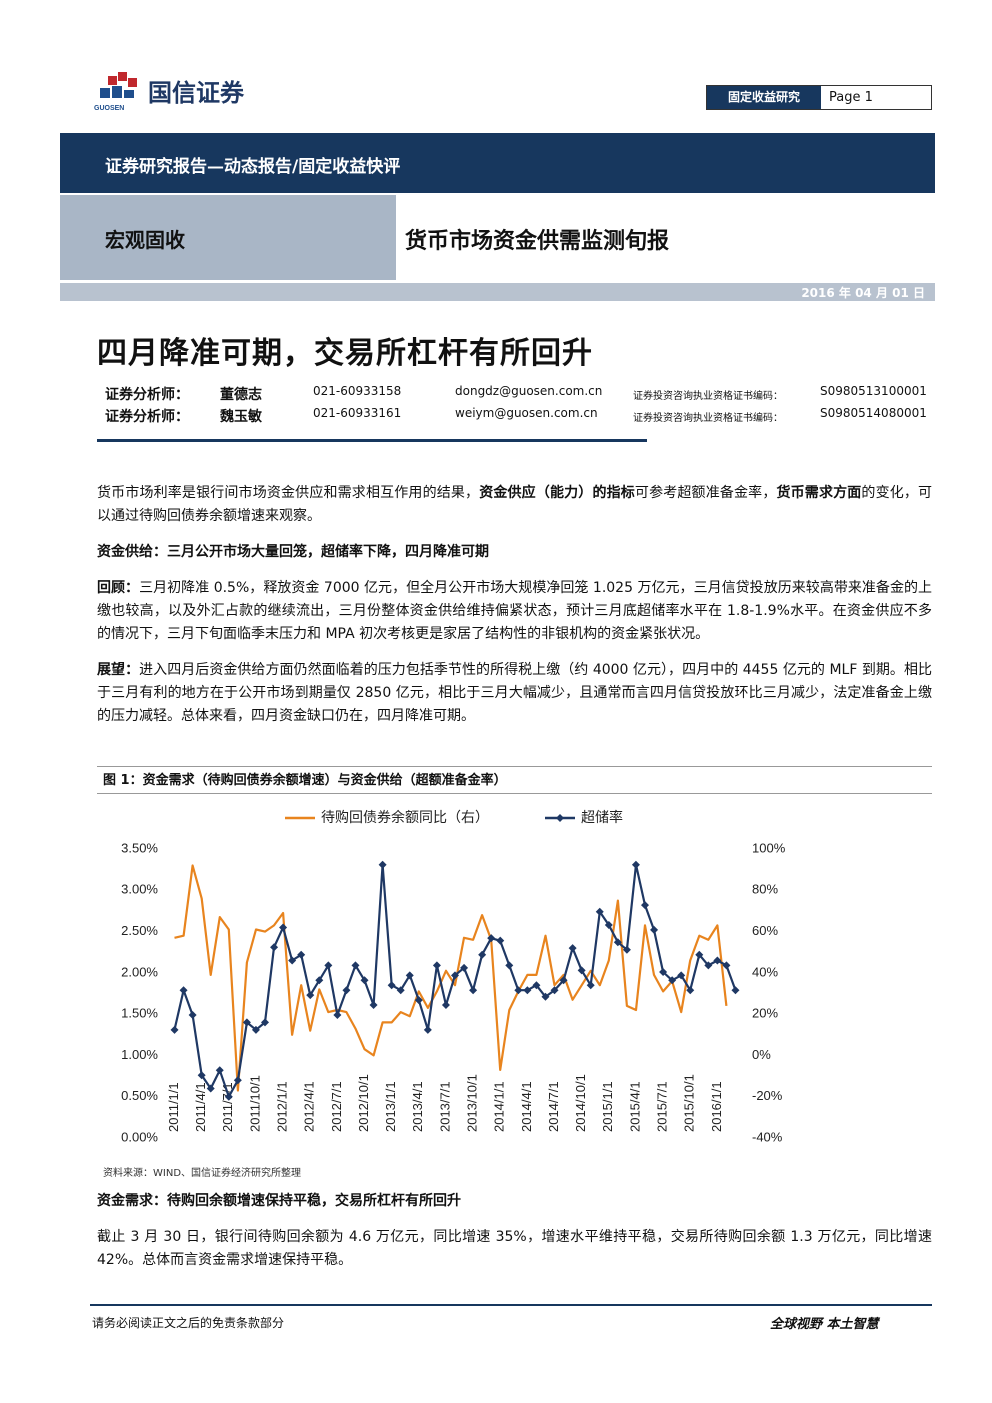 The width and height of the screenshot is (992, 1403). I want to click on text-run: 货币需求方面, so click(819, 493).